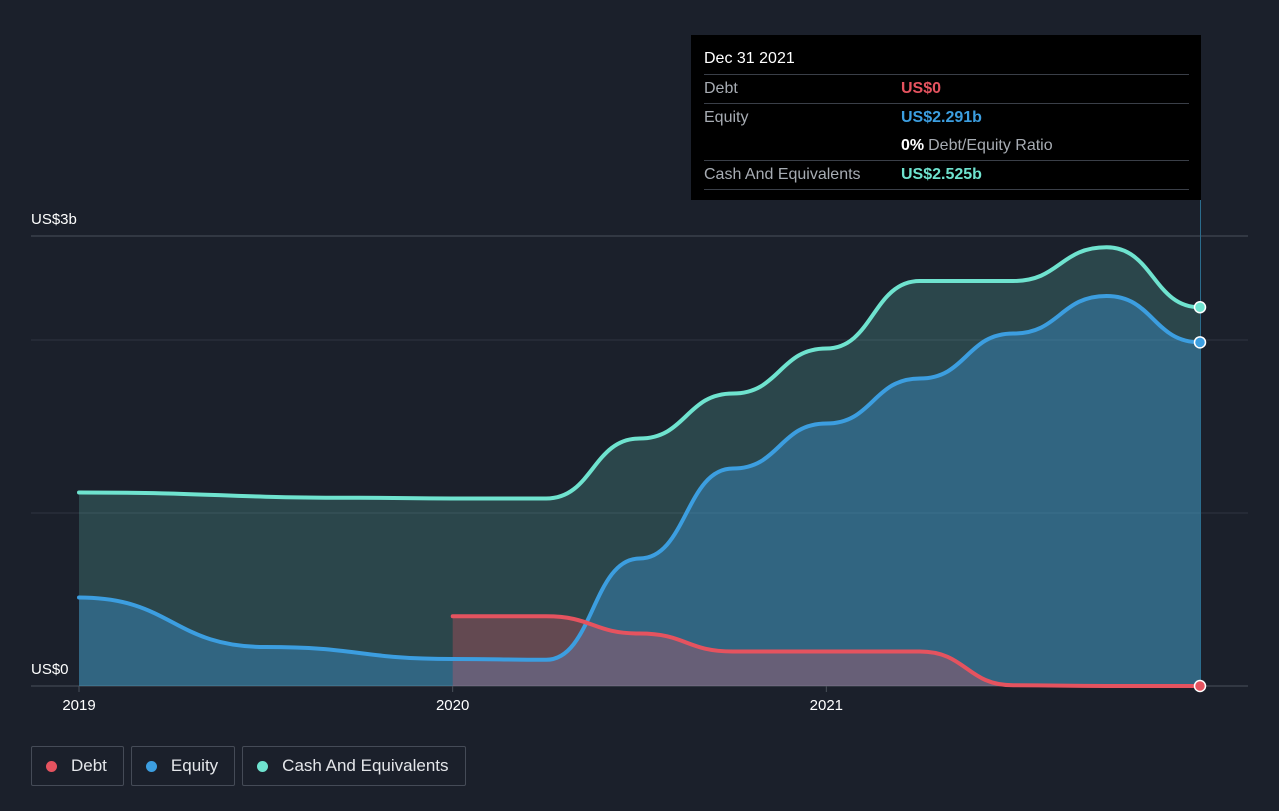  I want to click on tooltip-date: Dec 31 2021, so click(946, 61).